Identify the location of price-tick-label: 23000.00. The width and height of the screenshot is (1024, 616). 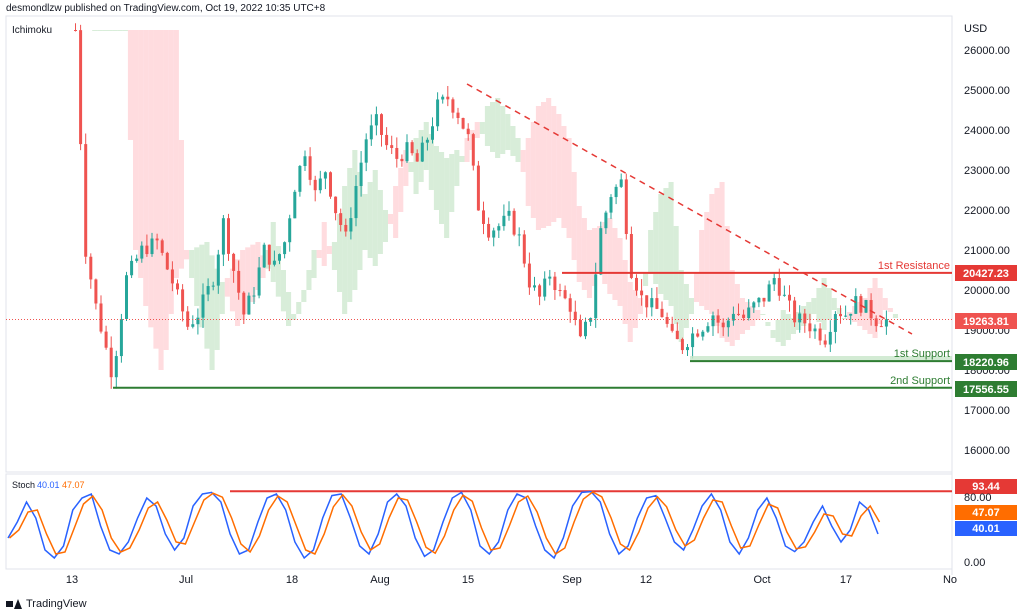
(987, 171).